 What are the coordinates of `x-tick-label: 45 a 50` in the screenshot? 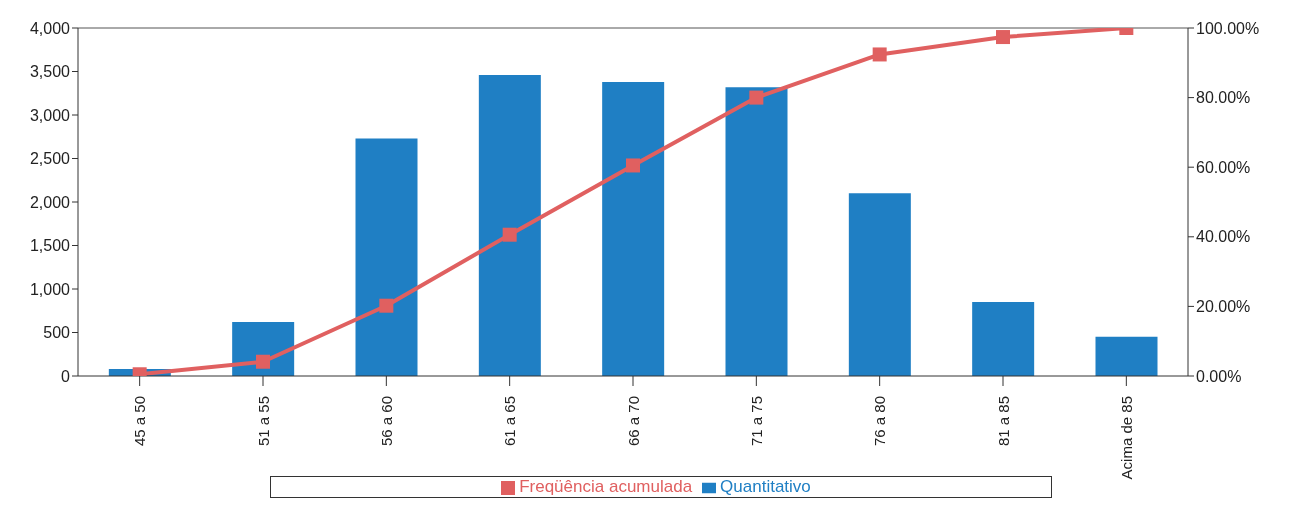 It's located at (140, 421).